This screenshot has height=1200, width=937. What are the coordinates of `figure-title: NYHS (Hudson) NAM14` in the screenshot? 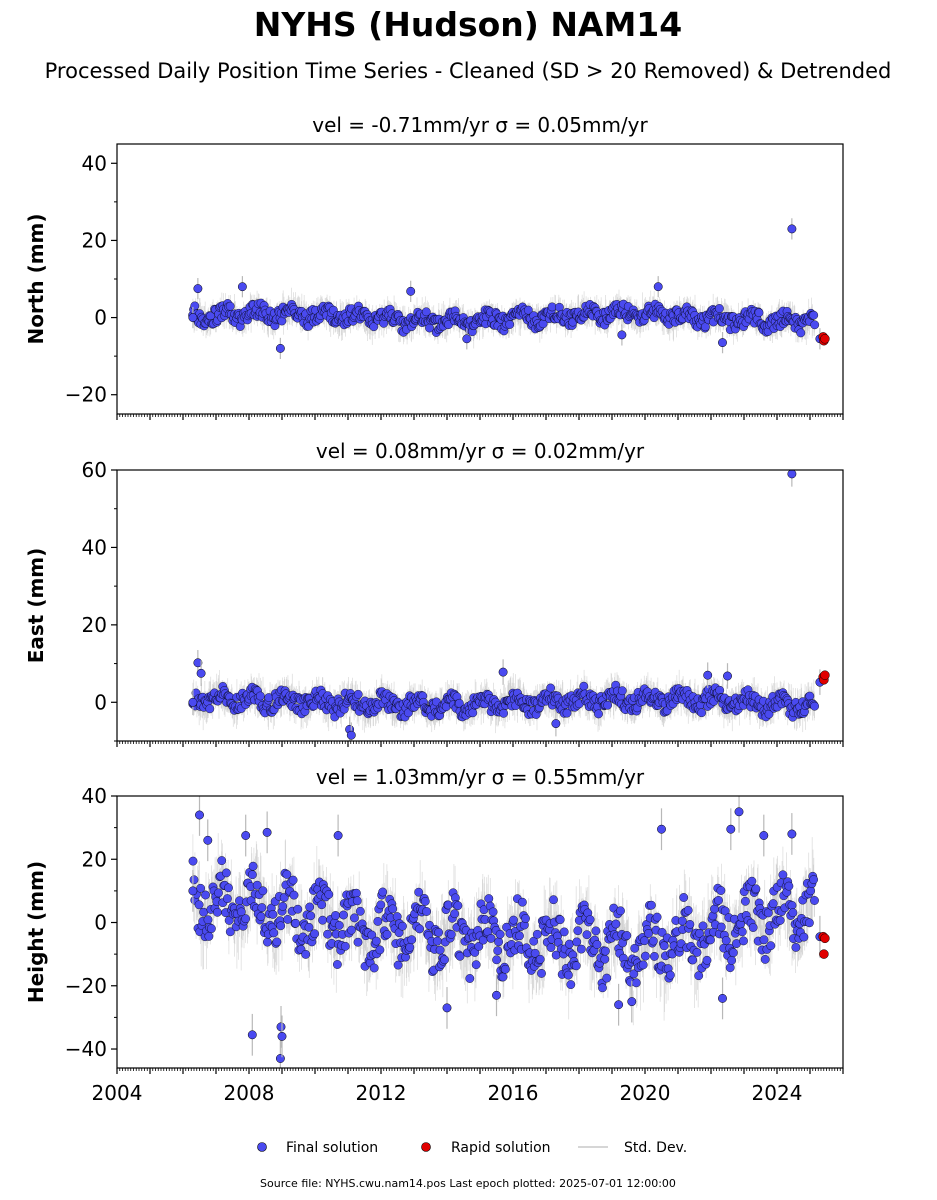 It's located at (468, 24).